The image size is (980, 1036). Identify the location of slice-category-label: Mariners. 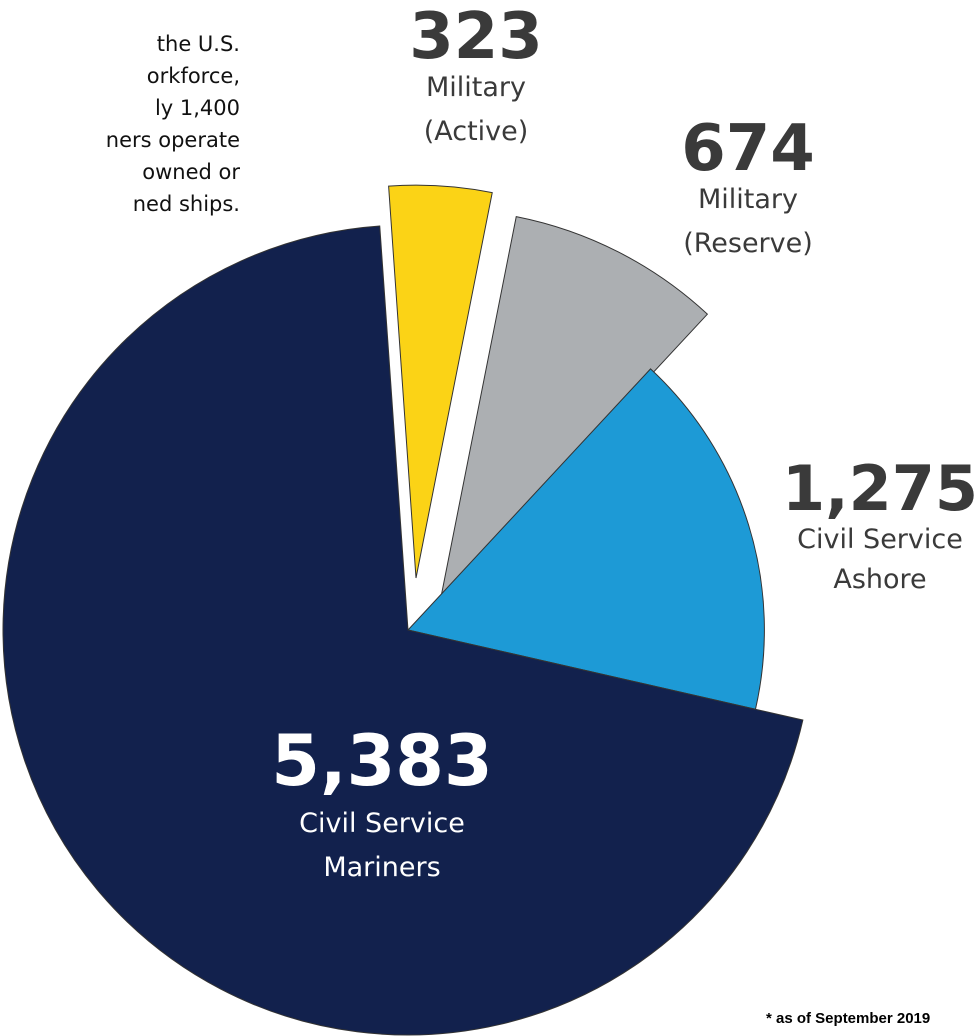
(381, 867).